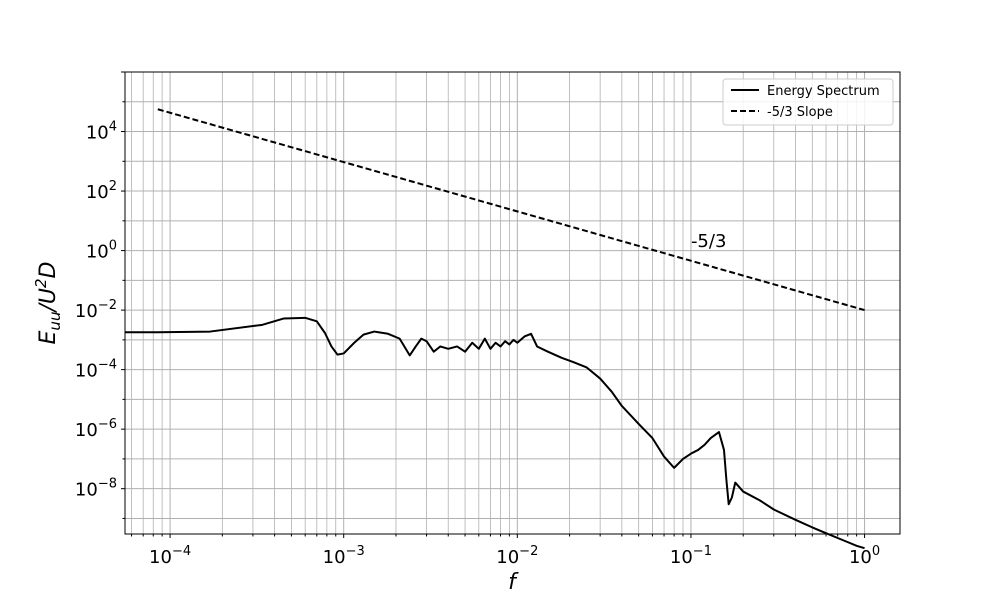 Image resolution: width=1000 pixels, height=605 pixels. What do you see at coordinates (48, 303) in the screenshot?
I see `y-axis-label: Euu/U2D` at bounding box center [48, 303].